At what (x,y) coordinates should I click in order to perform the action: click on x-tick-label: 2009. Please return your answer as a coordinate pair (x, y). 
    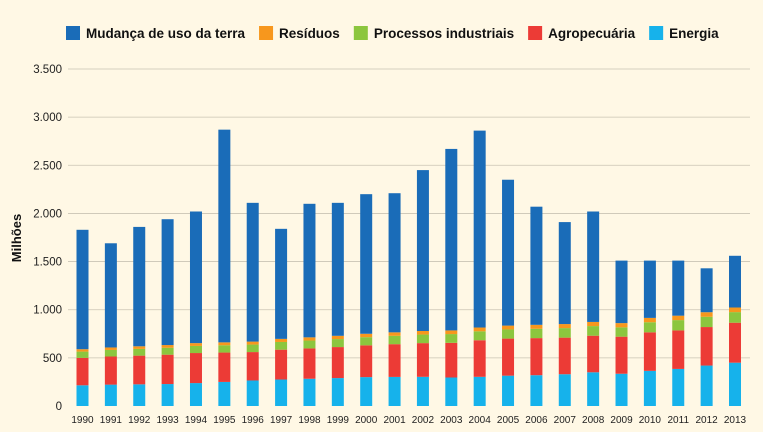
    Looking at the image, I should click on (621, 420).